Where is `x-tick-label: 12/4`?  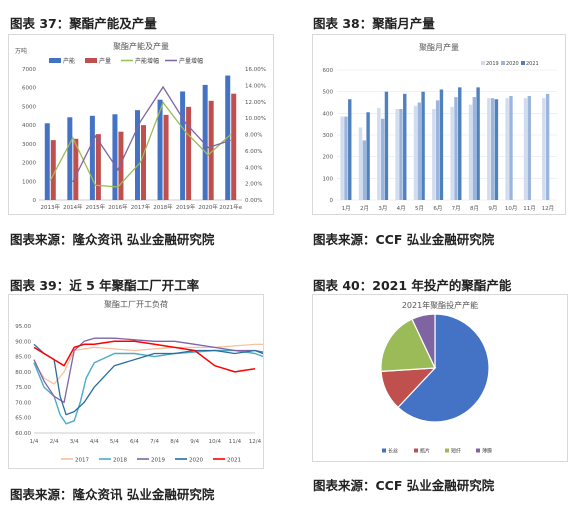
x-tick-label: 12/4 is located at coordinates (255, 442).